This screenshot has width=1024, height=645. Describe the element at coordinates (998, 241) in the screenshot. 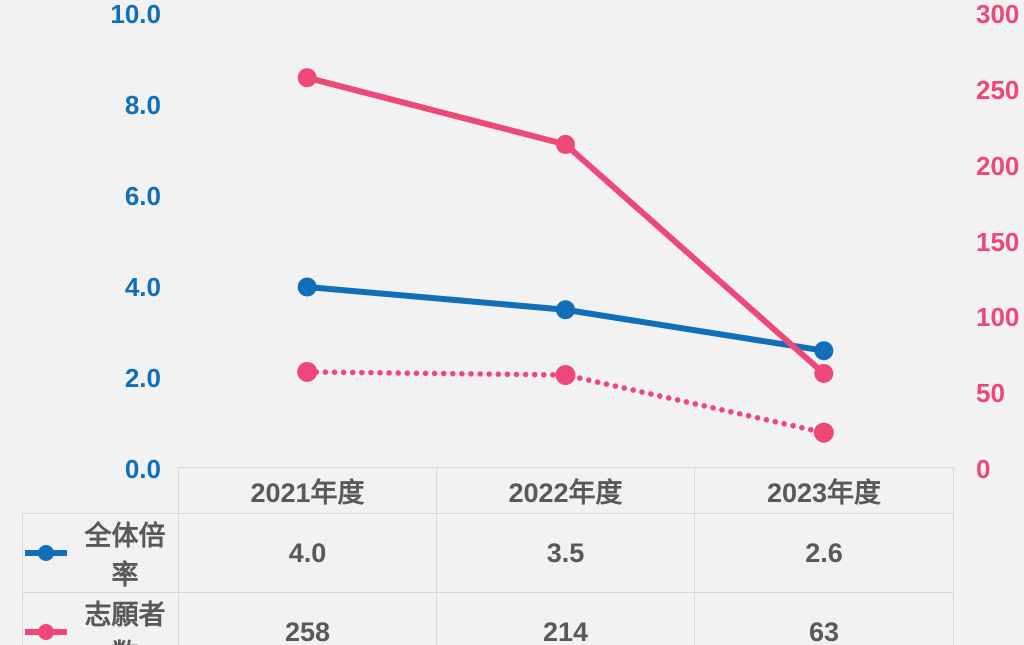

I see `right-axis-tick-label: 150` at that location.